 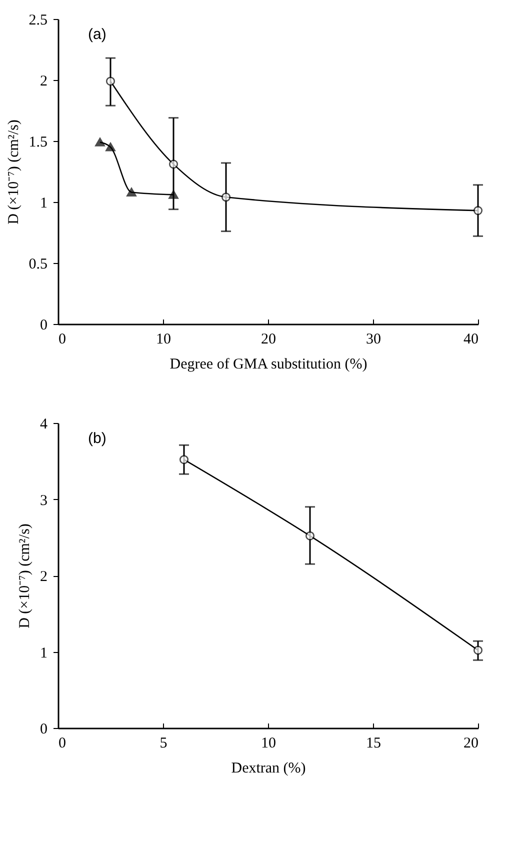 What do you see at coordinates (164, 744) in the screenshot?
I see `x-tick-label: 5` at bounding box center [164, 744].